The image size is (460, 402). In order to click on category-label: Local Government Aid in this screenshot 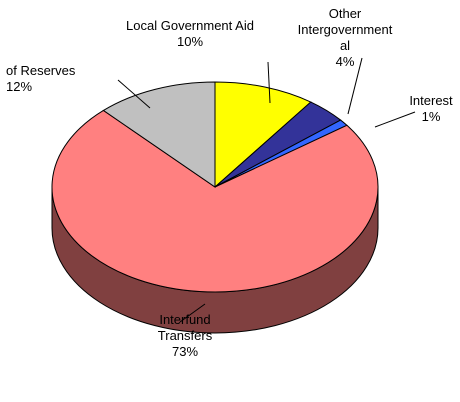, I will do `click(190, 25)`.